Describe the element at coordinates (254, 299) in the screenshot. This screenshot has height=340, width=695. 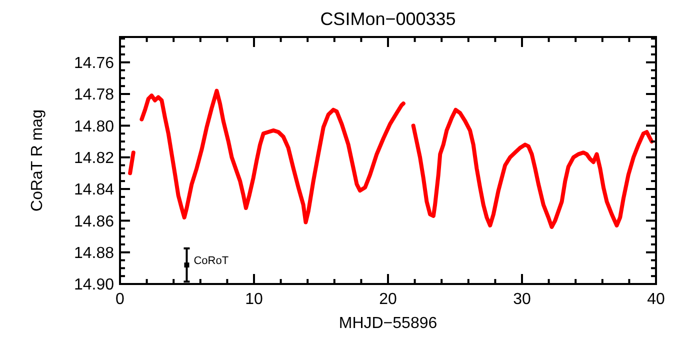
I see `x-tick-label: 10` at that location.